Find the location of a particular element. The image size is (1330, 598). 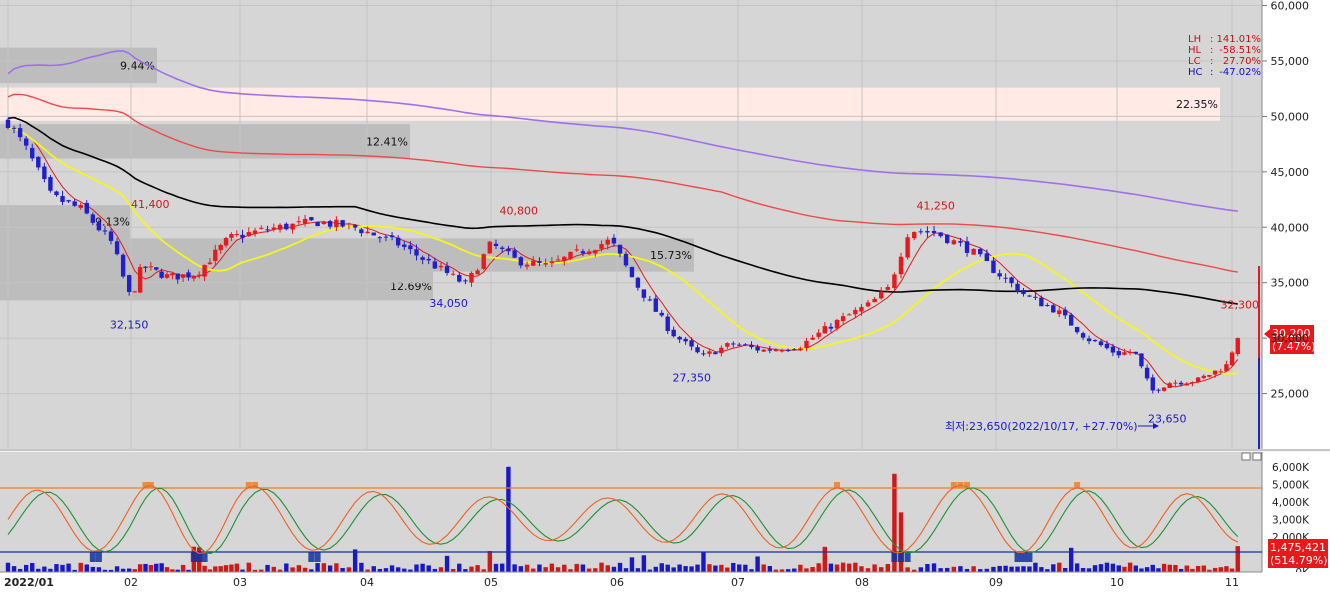

time-tick-label: 09 is located at coordinates (996, 582).